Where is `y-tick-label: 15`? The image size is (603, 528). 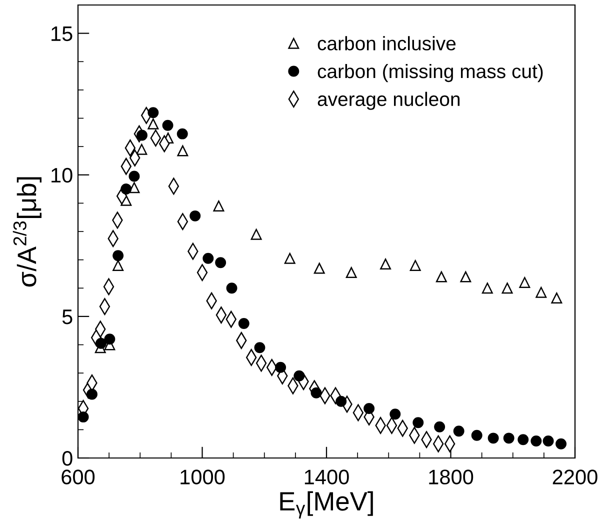
y-tick-label: 15 is located at coordinates (62, 34).